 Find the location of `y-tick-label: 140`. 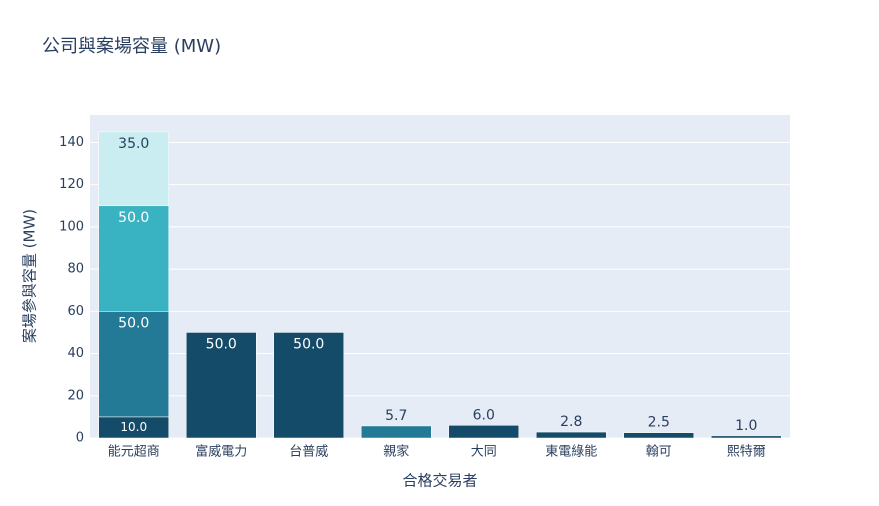

y-tick-label: 140 is located at coordinates (71, 142).